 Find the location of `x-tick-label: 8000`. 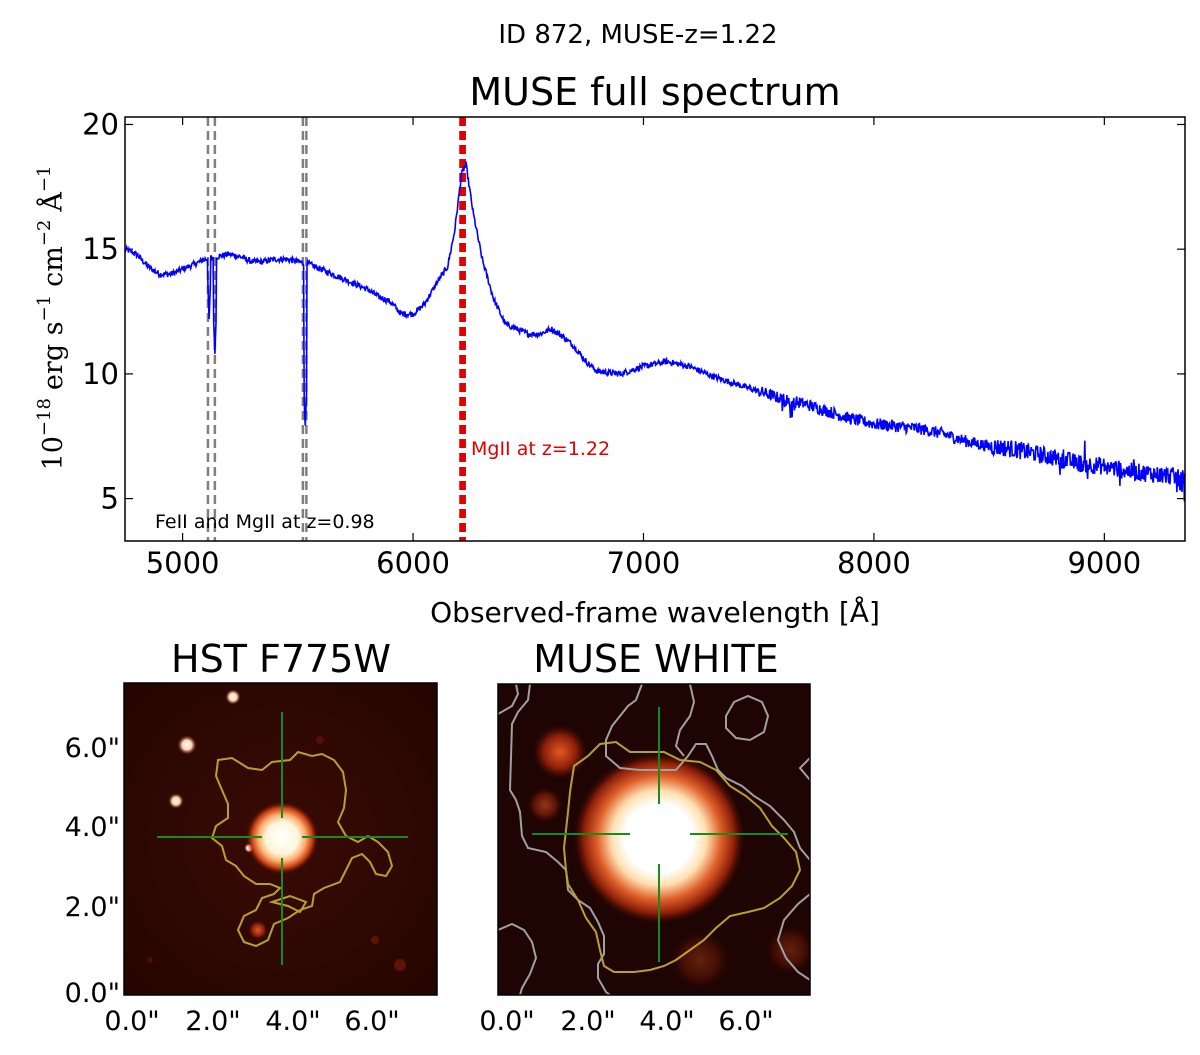

x-tick-label: 8000 is located at coordinates (874, 563).